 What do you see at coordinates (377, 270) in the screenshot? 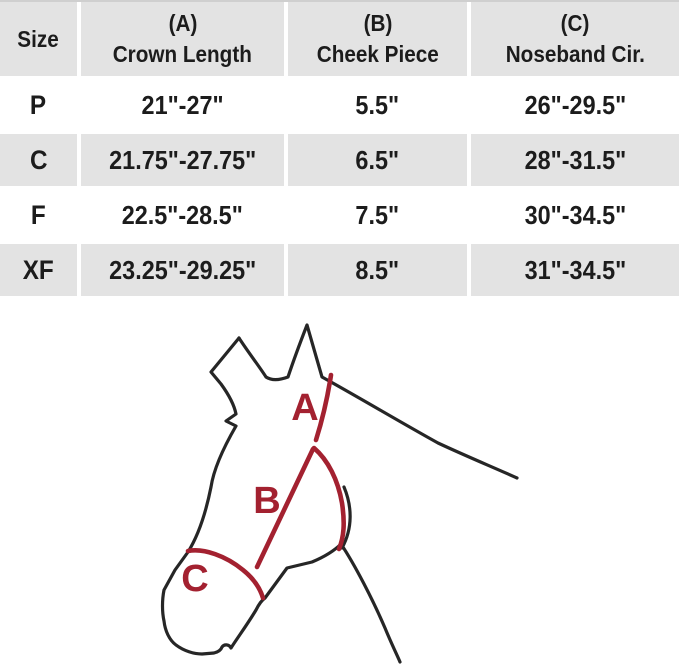
I see `cell-cheek-xf: 8.5"` at bounding box center [377, 270].